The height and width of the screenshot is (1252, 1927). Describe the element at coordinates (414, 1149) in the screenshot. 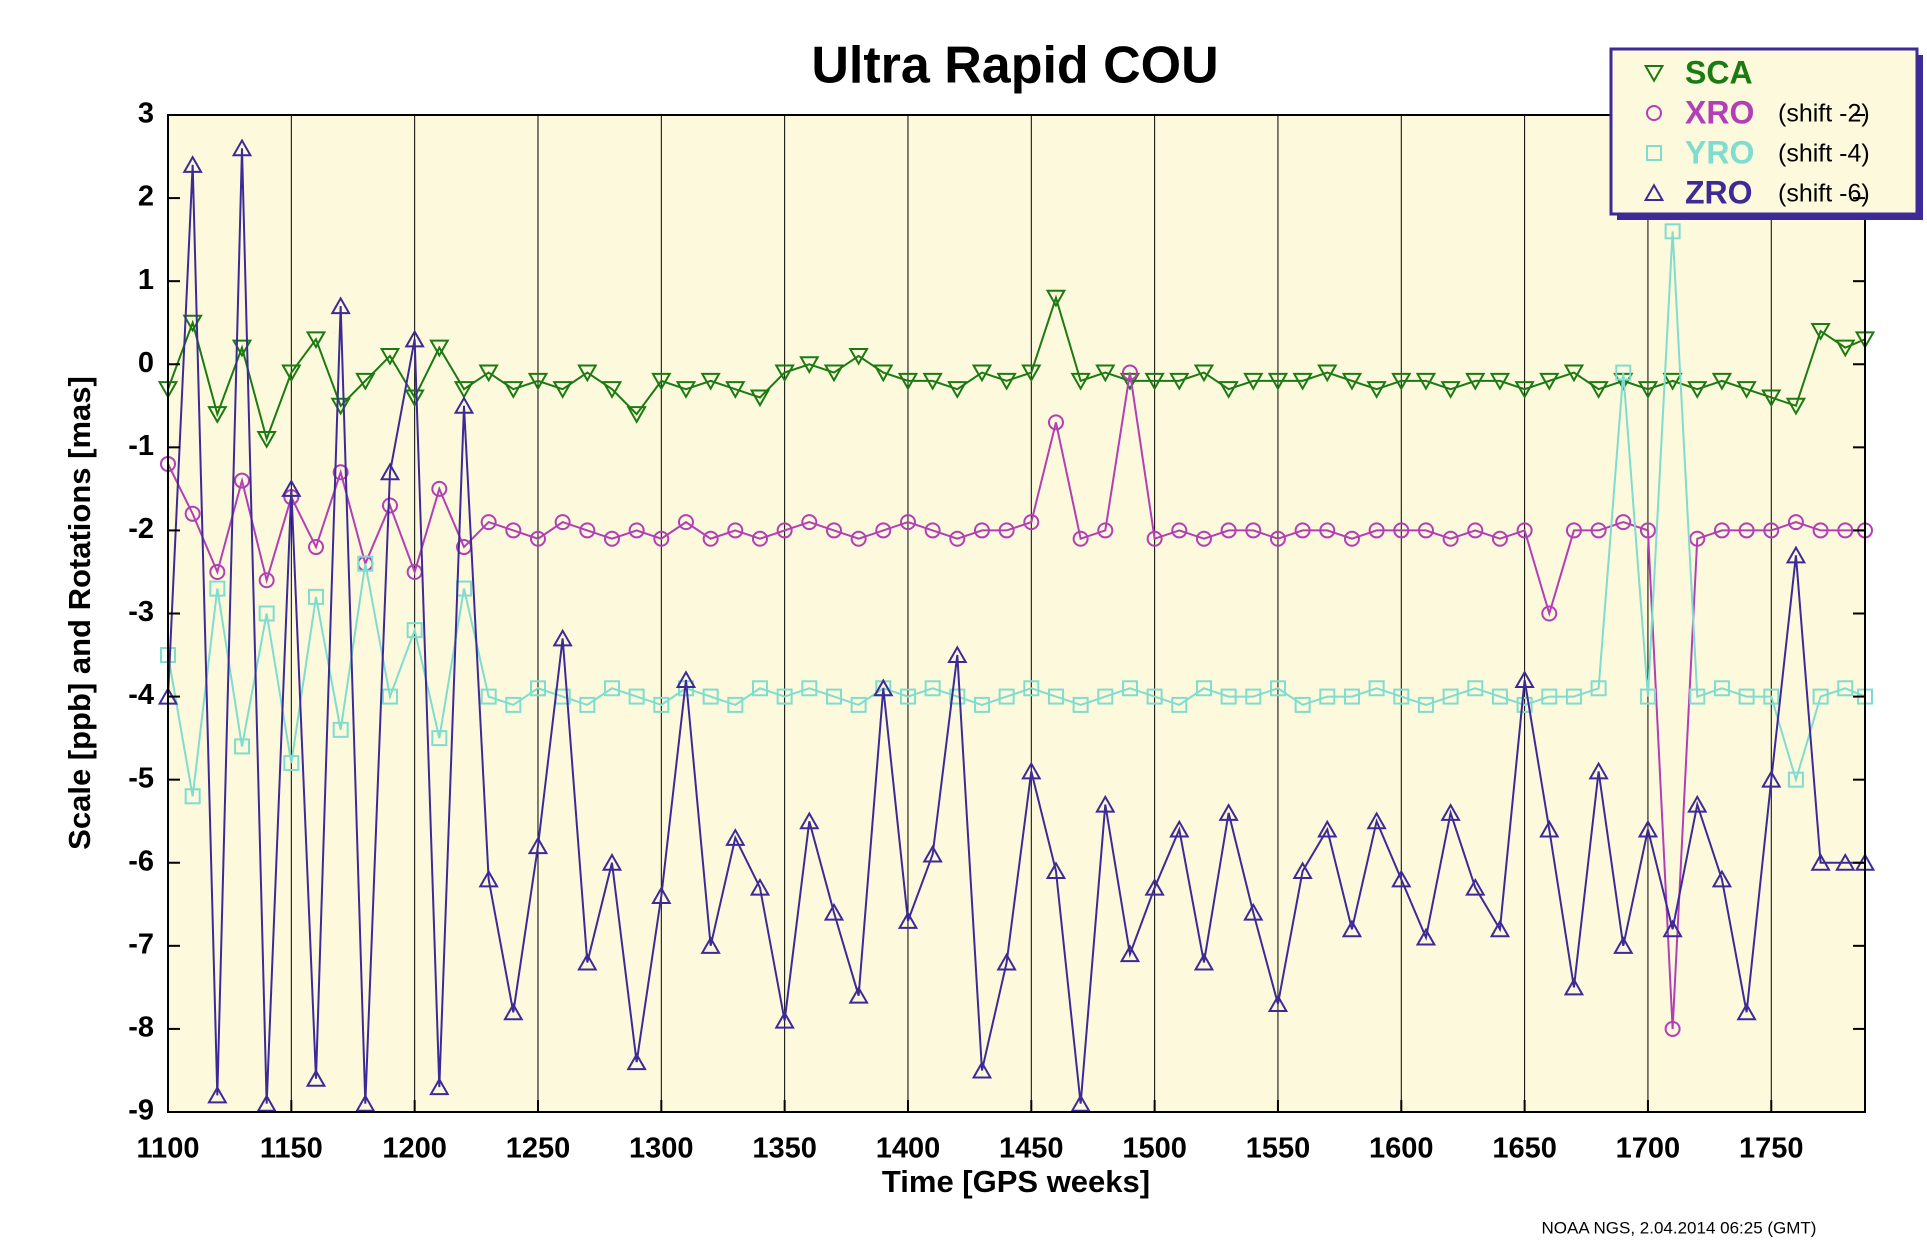

I see `x-tick-label: 1200` at that location.